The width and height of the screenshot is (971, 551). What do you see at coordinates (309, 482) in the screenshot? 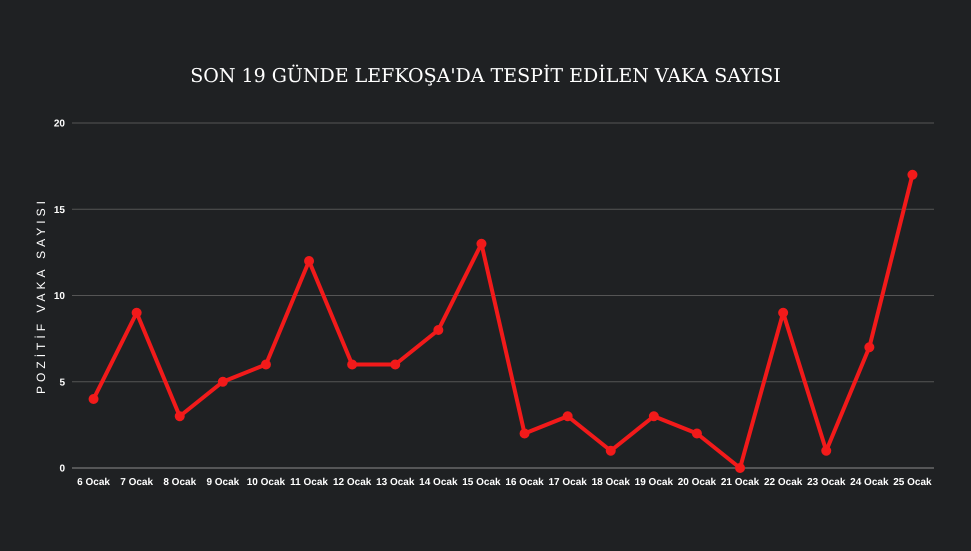
I see `x-tick-label: 11 Ocak` at bounding box center [309, 482].